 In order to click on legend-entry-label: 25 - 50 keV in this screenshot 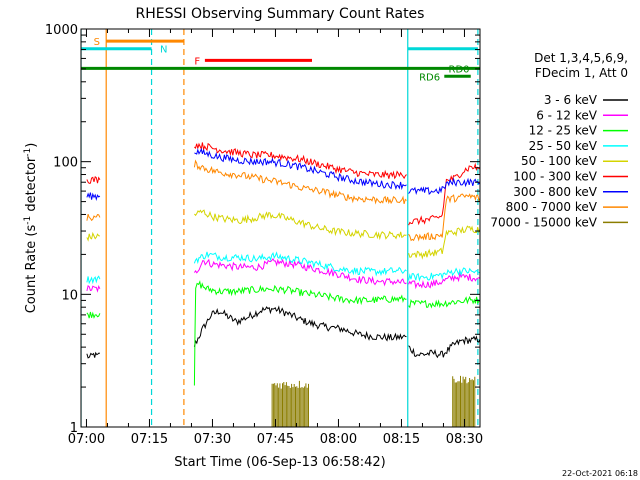, I will do `click(563, 146)`.